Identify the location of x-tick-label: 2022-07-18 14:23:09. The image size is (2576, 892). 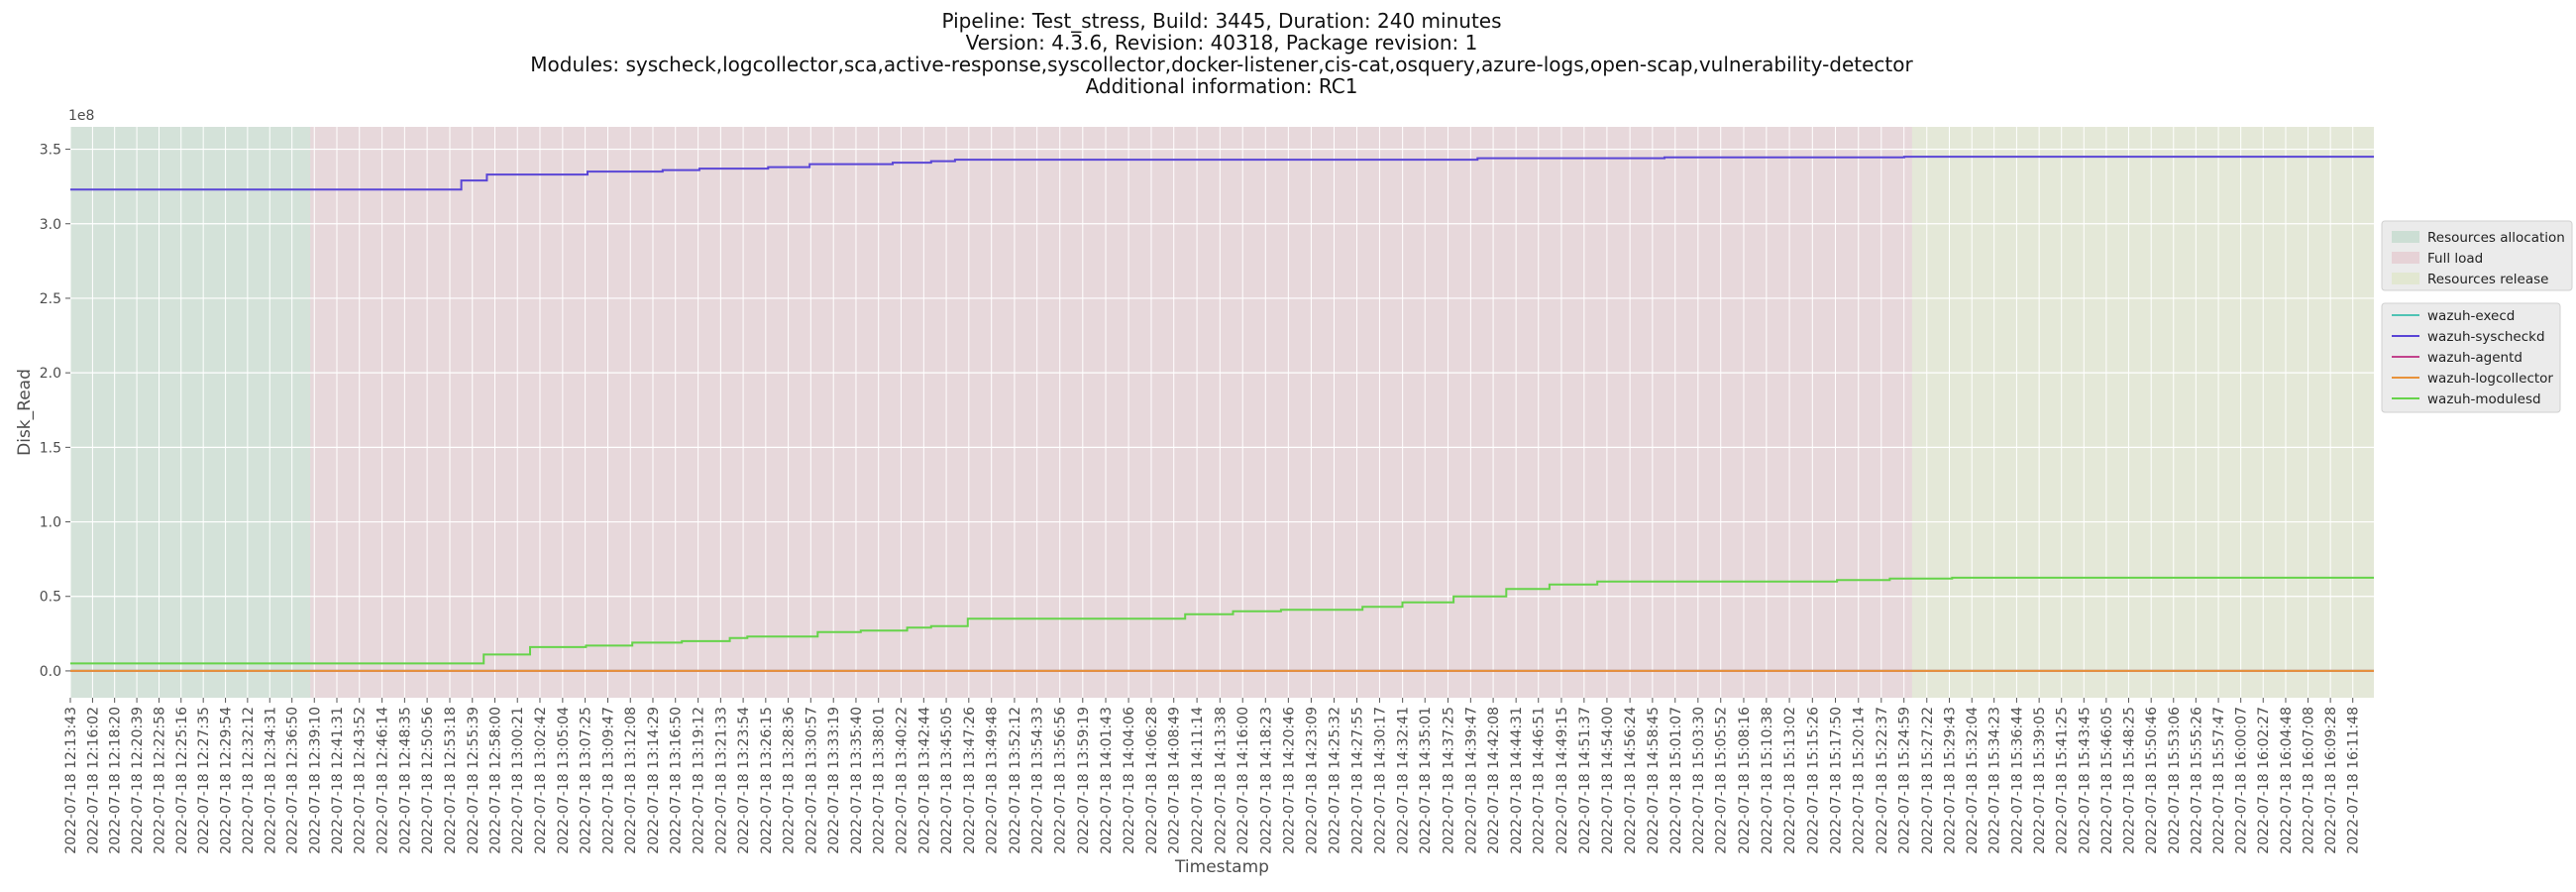
(1312, 780).